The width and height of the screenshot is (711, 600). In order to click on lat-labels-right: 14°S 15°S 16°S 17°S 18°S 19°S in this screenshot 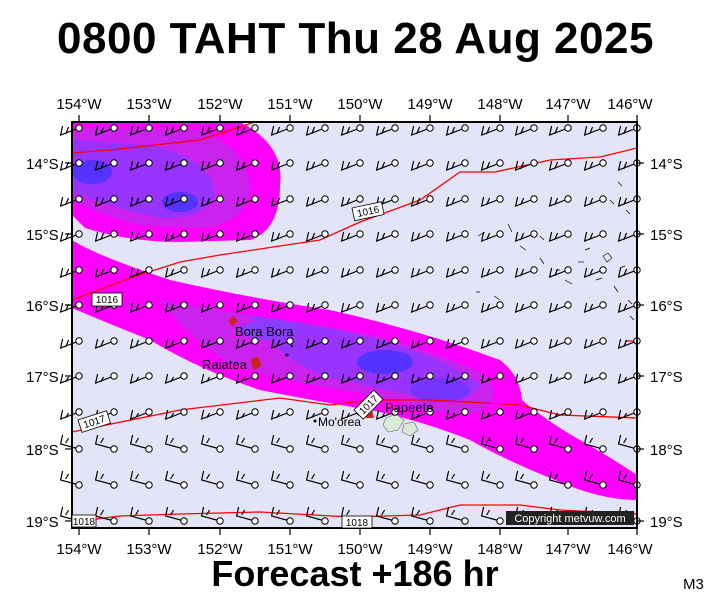, I will do `click(666, 343)`.